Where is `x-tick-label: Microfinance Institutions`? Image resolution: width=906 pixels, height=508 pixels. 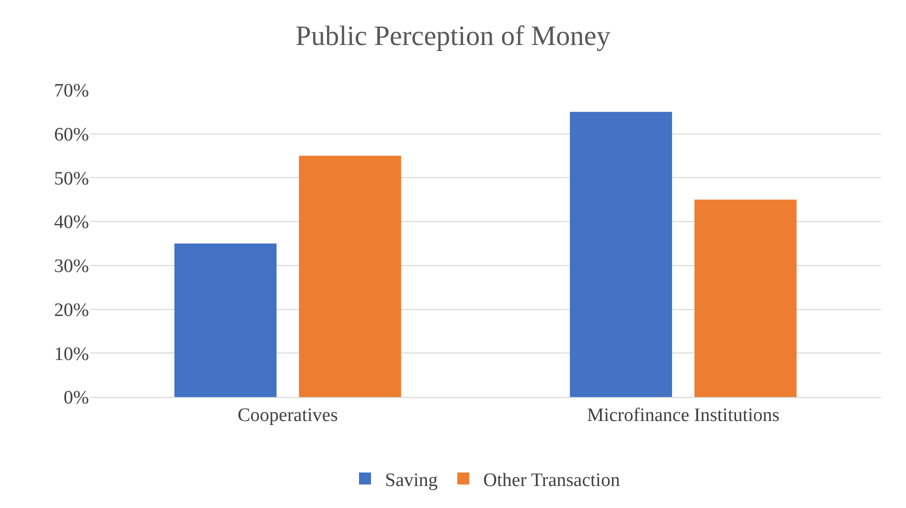
x-tick-label: Microfinance Institutions is located at coordinates (683, 415).